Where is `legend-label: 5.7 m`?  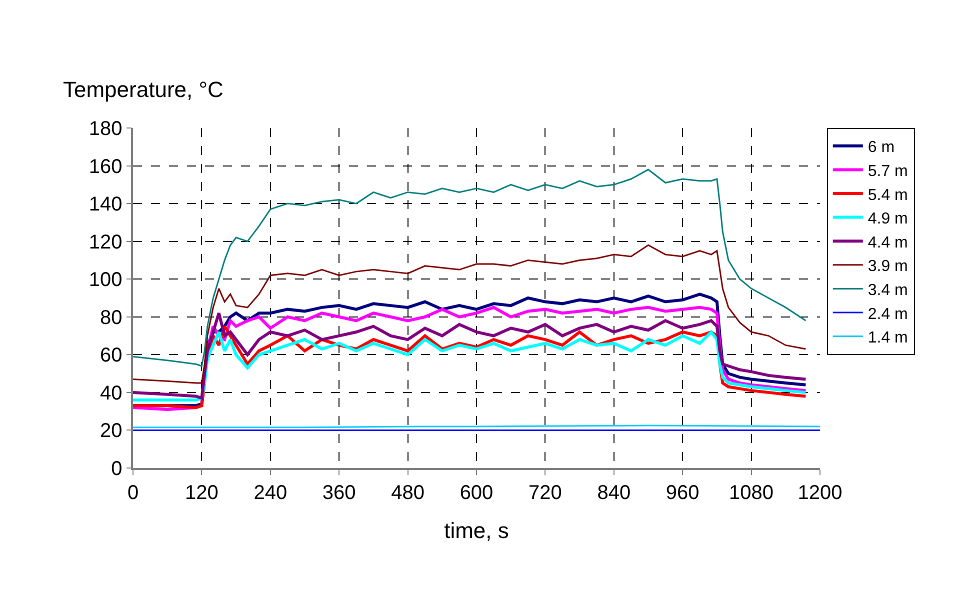 legend-label: 5.7 m is located at coordinates (888, 171).